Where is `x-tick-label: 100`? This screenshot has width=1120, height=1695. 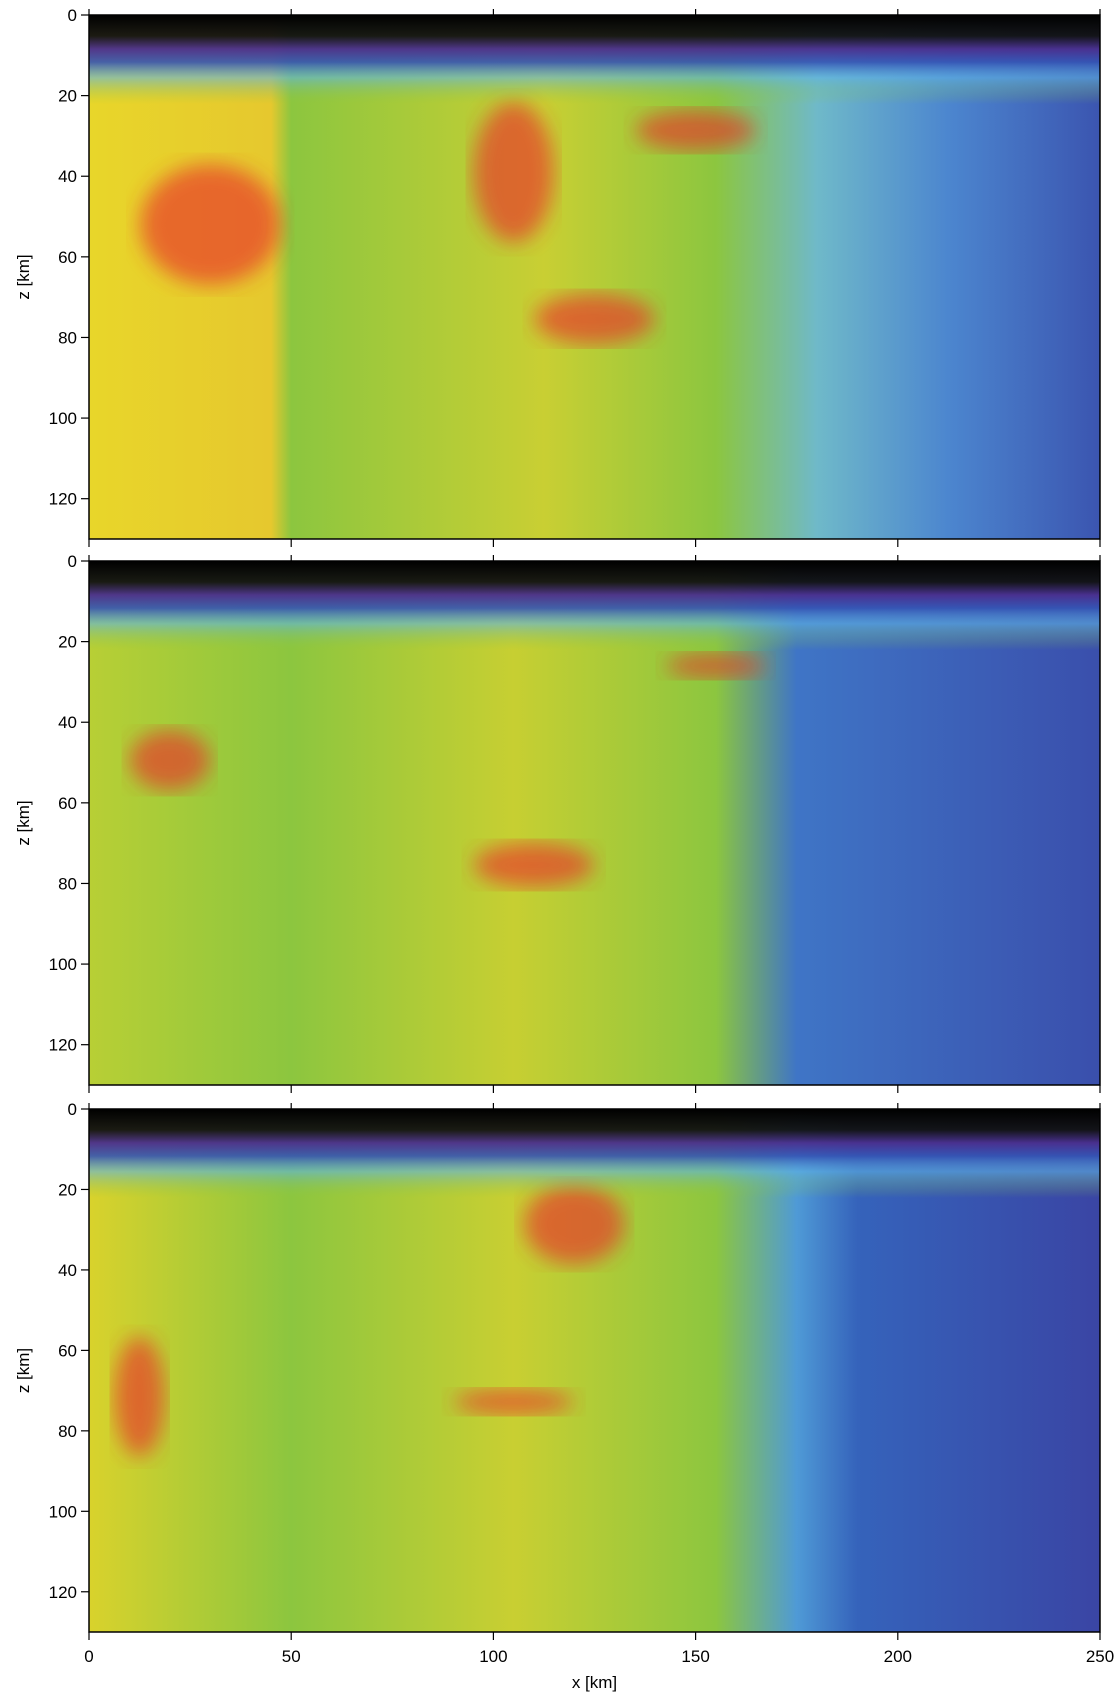
x-tick-label: 100 is located at coordinates (493, 1656).